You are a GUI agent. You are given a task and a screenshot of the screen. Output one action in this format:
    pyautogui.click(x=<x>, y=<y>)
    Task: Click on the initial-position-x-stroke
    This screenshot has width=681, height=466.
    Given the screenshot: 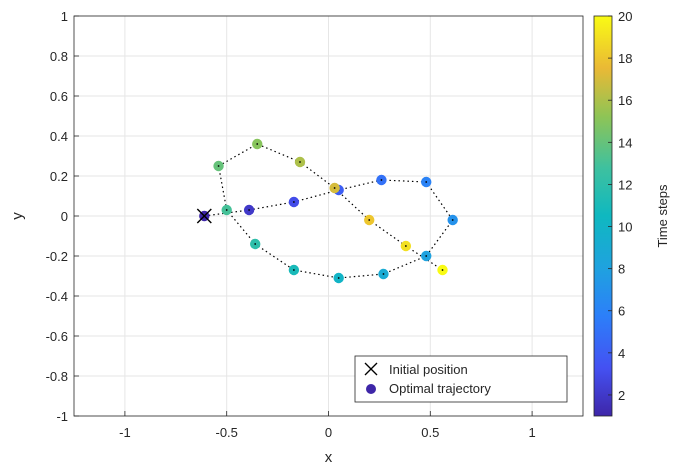 What is the action you would take?
    pyautogui.click(x=204, y=216)
    